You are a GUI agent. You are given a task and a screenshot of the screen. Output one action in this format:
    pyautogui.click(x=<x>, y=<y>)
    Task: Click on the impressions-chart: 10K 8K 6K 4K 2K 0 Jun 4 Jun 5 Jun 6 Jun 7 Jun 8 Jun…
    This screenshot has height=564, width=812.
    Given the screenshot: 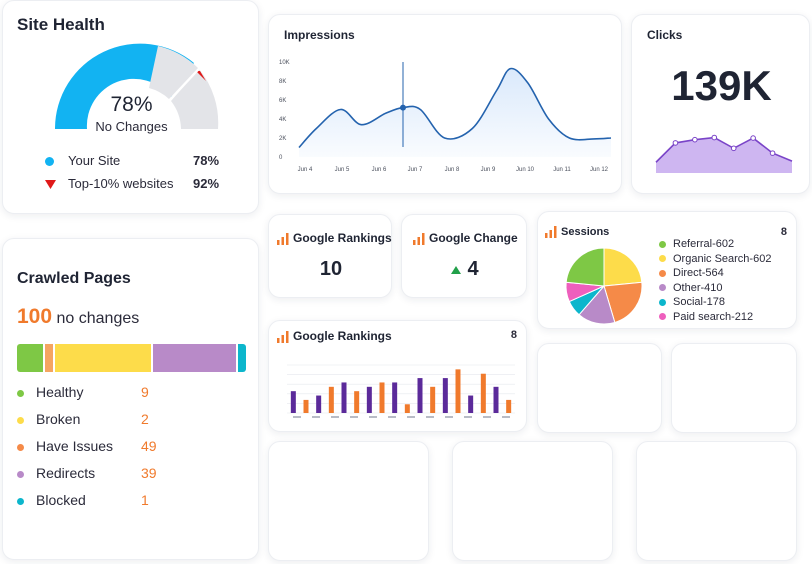 What is the action you would take?
    pyautogui.click(x=445, y=116)
    